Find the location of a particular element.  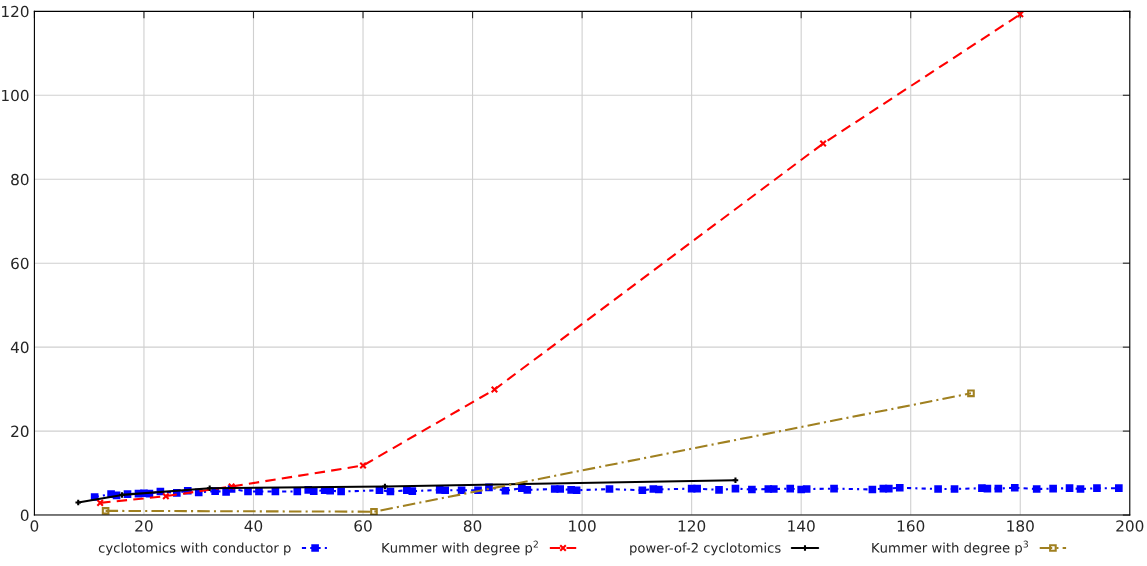

x-tick-label: 20 is located at coordinates (144, 526).